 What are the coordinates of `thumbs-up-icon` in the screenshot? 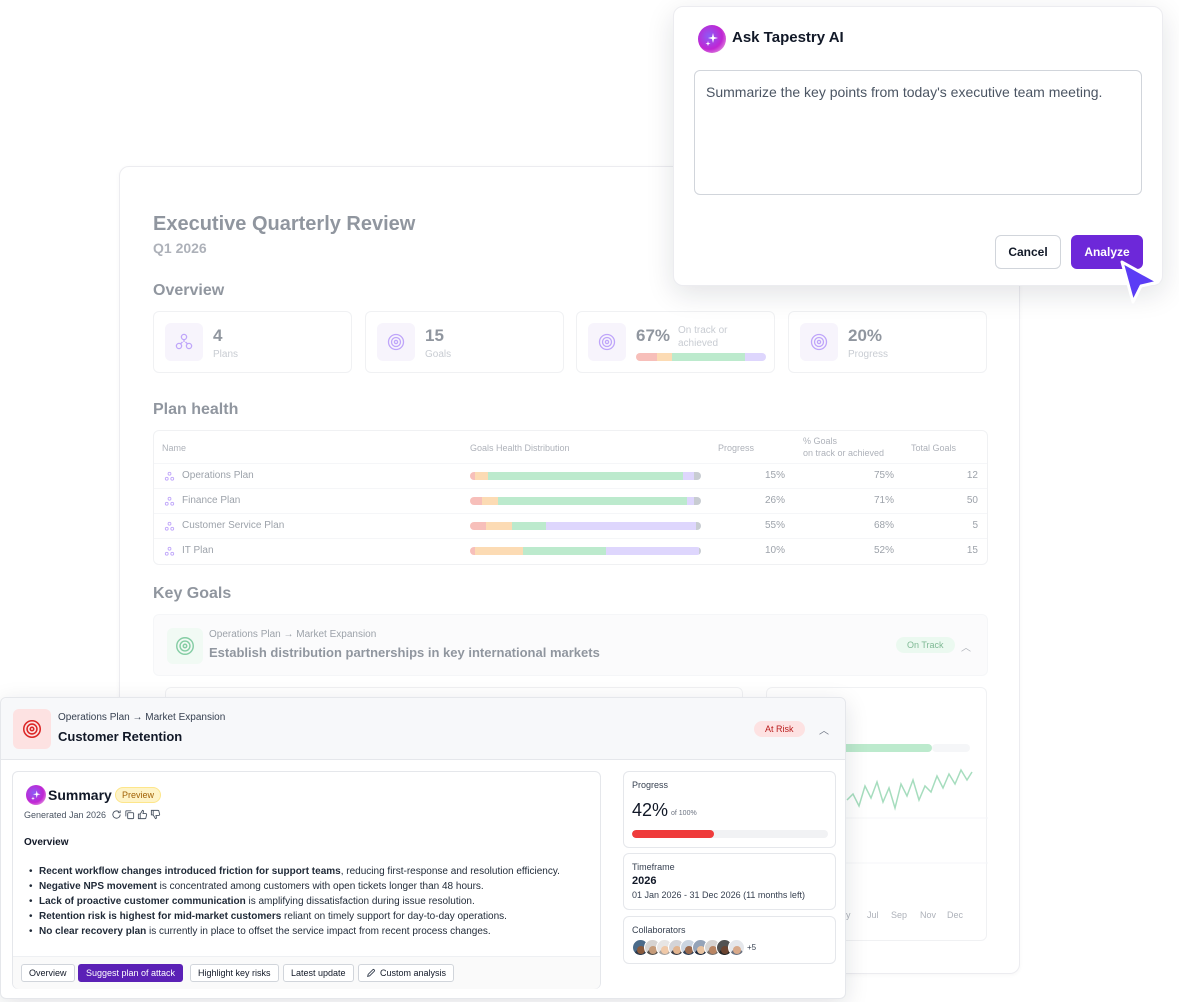 It's located at (142, 814).